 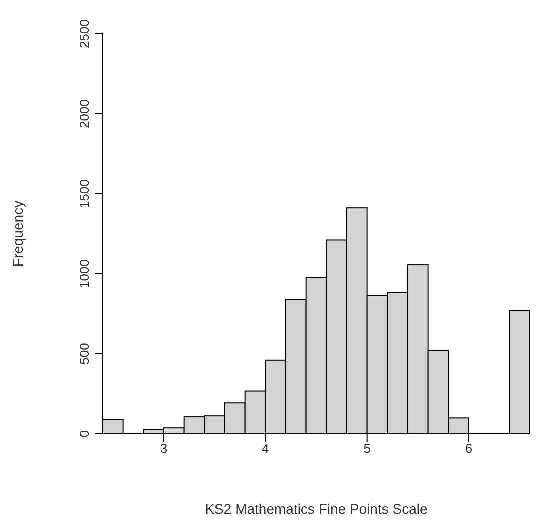 What do you see at coordinates (164, 448) in the screenshot?
I see `x-tick-label: 3` at bounding box center [164, 448].